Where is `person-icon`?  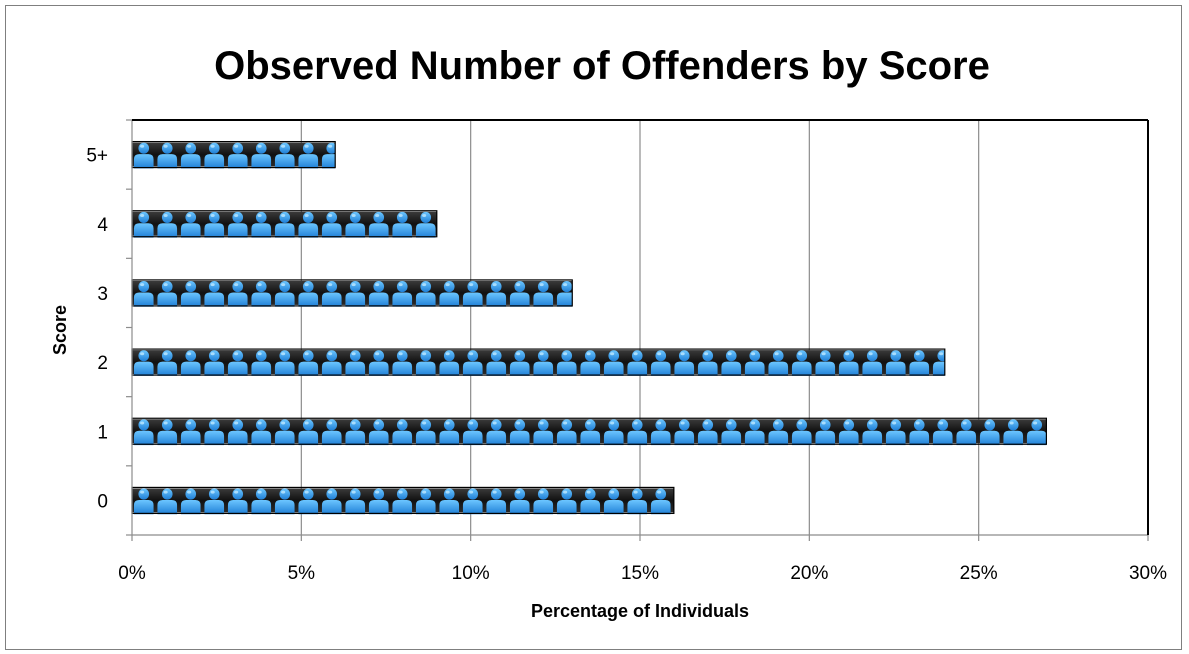 person-icon is located at coordinates (684, 502).